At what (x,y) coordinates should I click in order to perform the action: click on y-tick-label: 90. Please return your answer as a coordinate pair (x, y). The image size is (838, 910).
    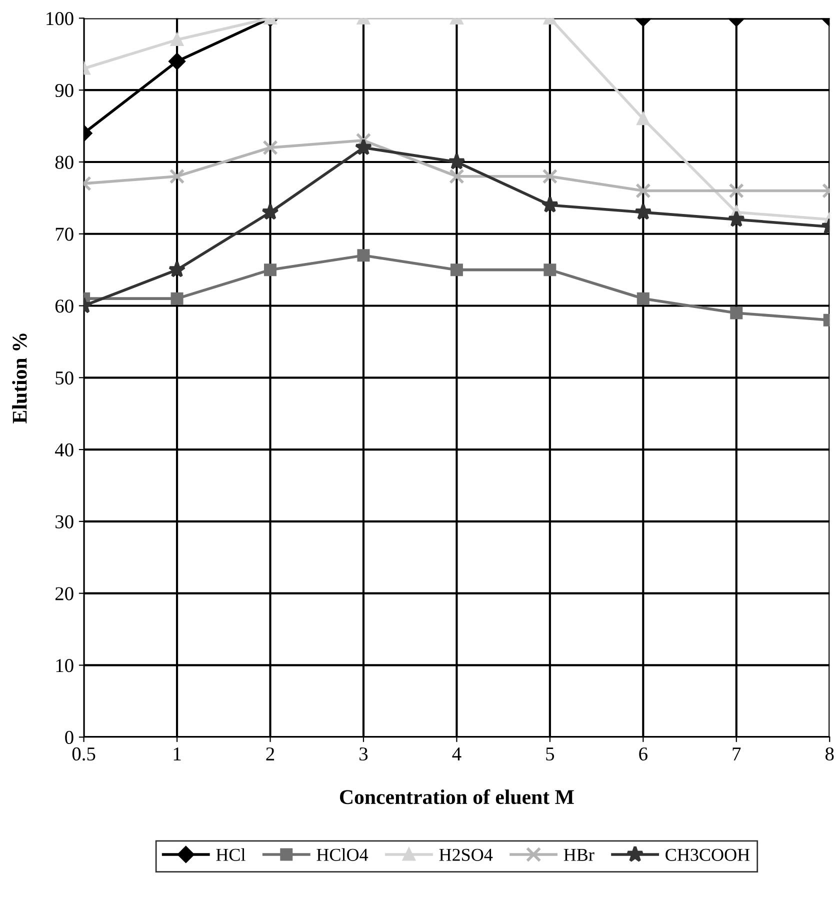
    Looking at the image, I should click on (64, 91).